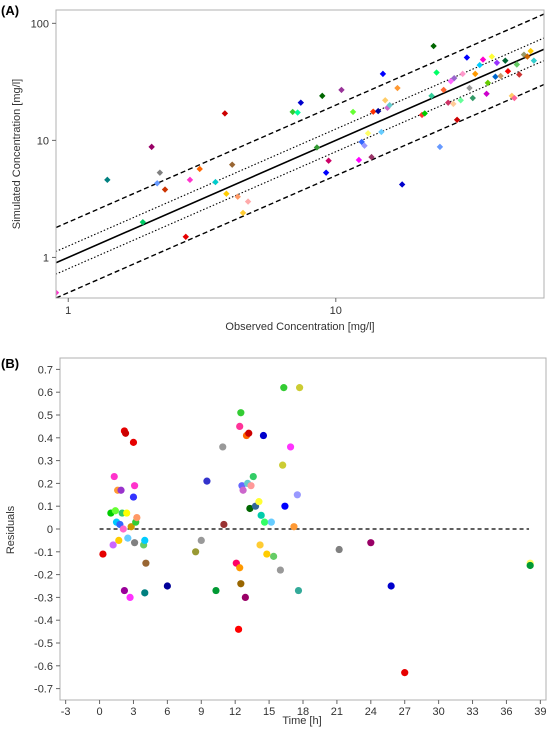 This screenshot has width=550, height=731. I want to click on y-tick-label: 0.2, so click(45, 484).